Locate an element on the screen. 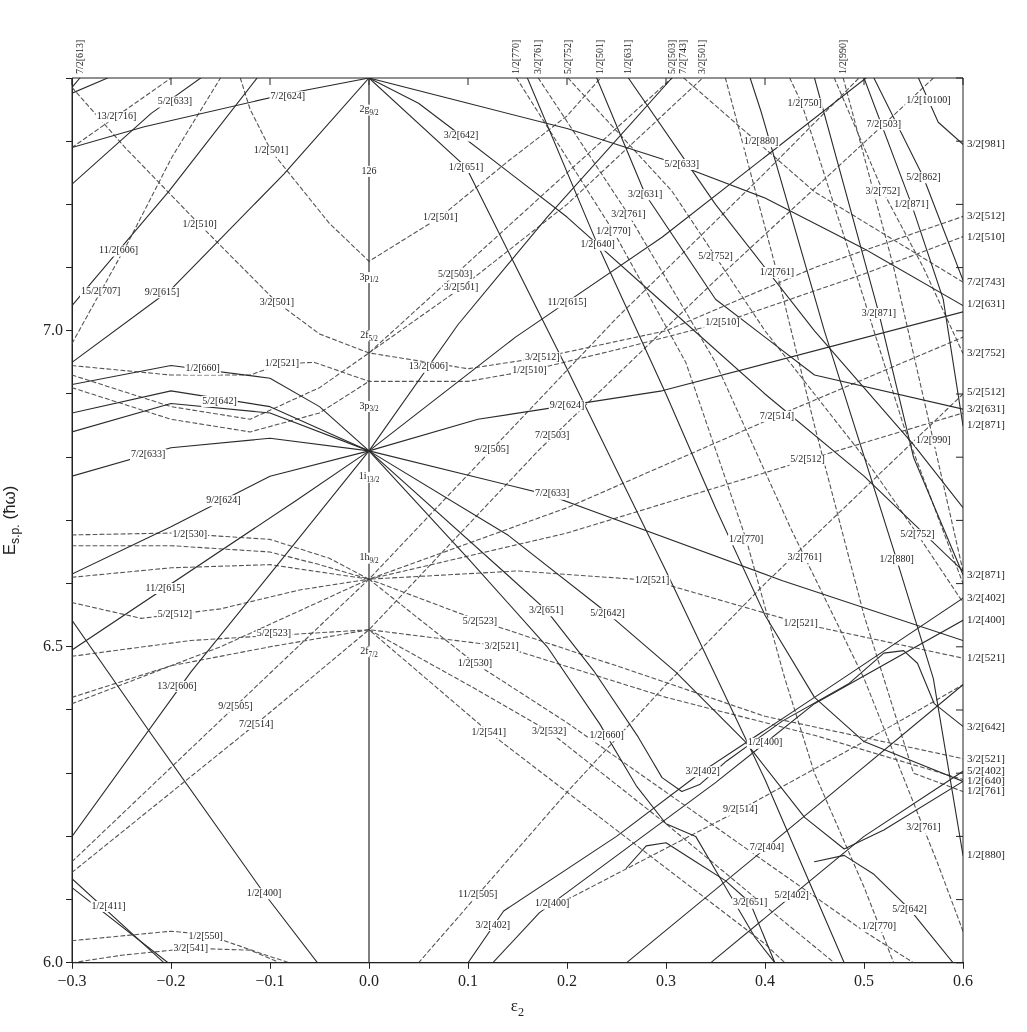  annotation: 3/2[981] is located at coordinates (986, 143).